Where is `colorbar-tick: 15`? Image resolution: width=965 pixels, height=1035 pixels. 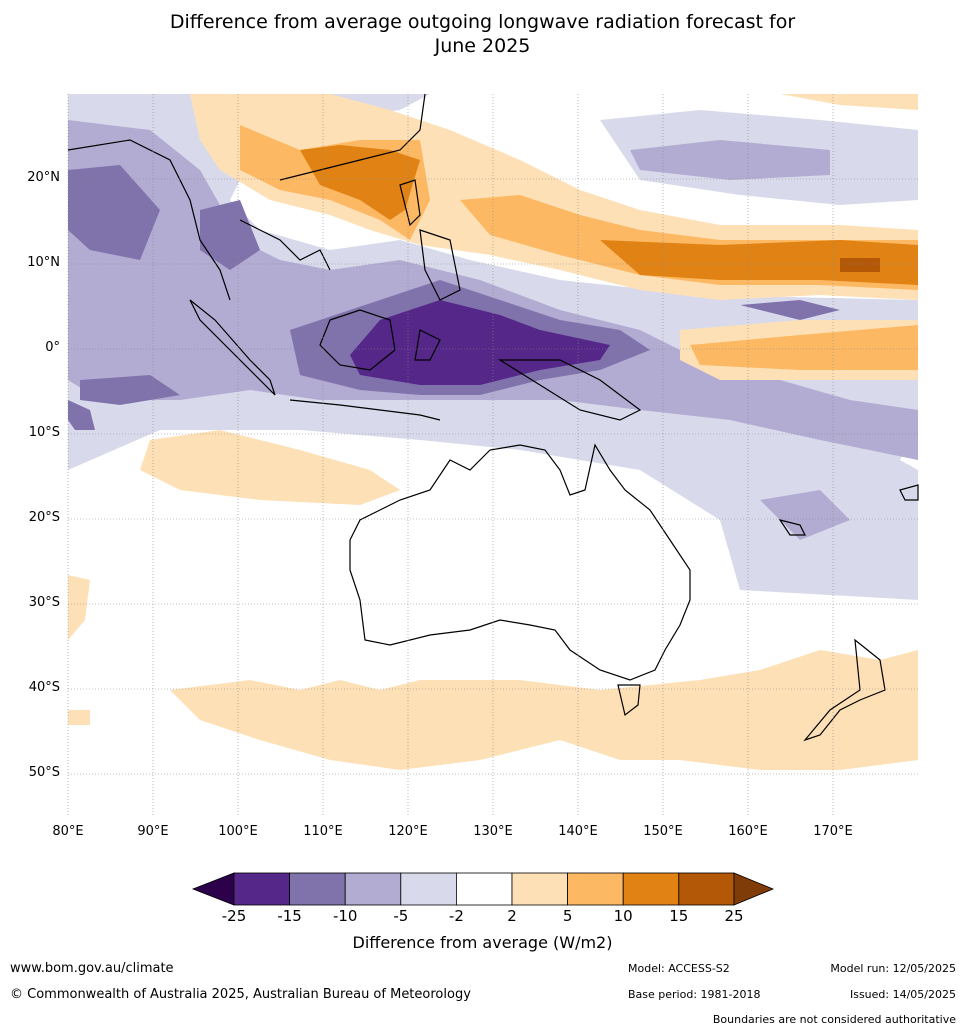
colorbar-tick: 15 is located at coordinates (679, 916).